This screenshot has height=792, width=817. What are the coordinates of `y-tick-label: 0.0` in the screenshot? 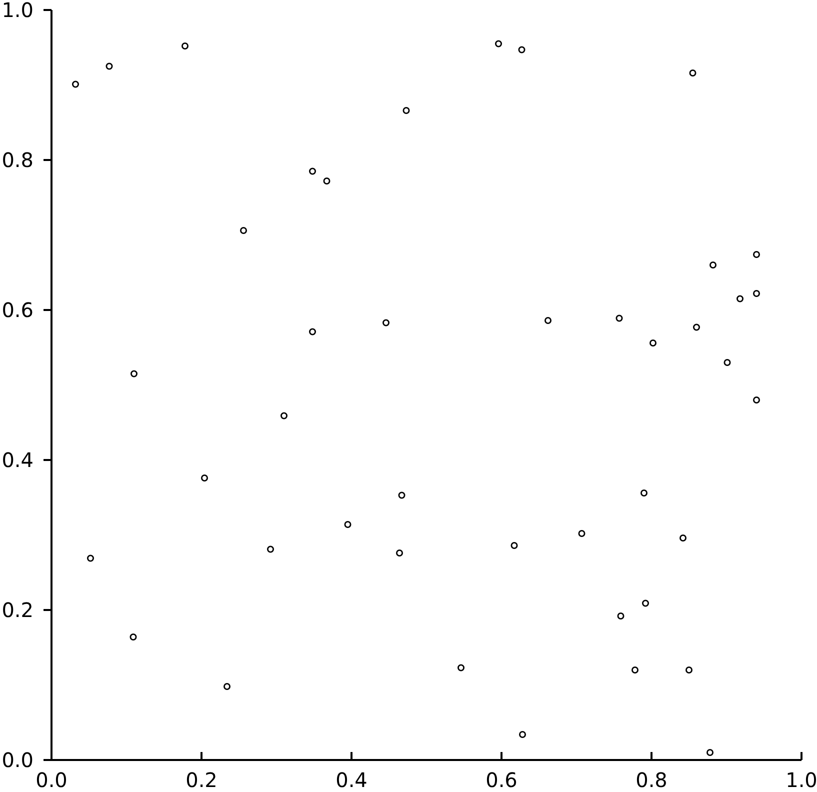 It's located at (18, 760).